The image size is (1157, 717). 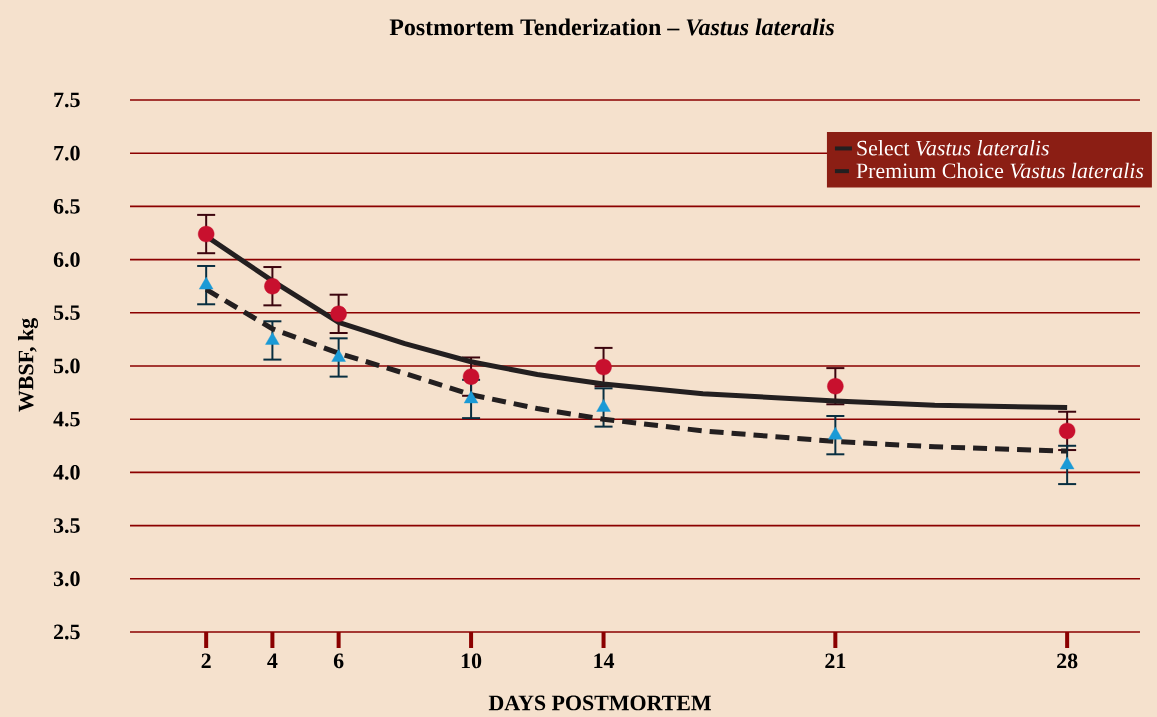 I want to click on legend-label: Premium Choice Vastus lateralis, so click(x=1000, y=170).